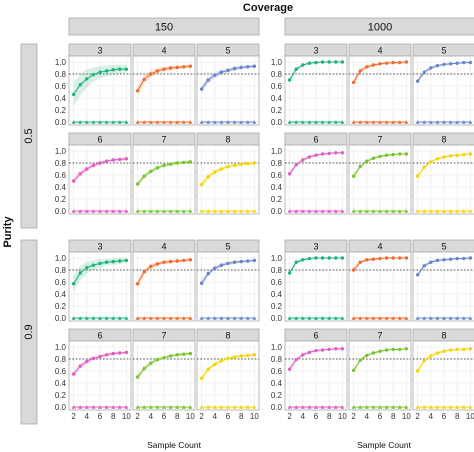 This screenshot has height=452, width=474. Describe the element at coordinates (227, 246) in the screenshot. I see `panel-strip-label: 5` at that location.